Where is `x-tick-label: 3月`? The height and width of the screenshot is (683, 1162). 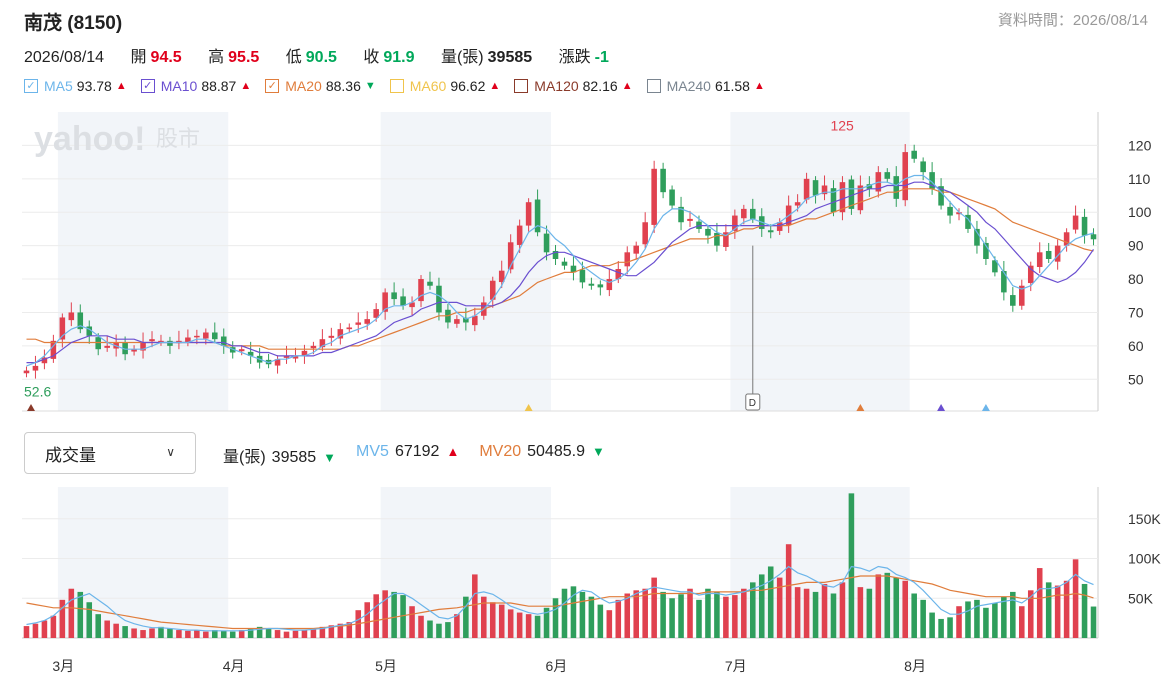 x-tick-label: 3月 is located at coordinates (63, 666).